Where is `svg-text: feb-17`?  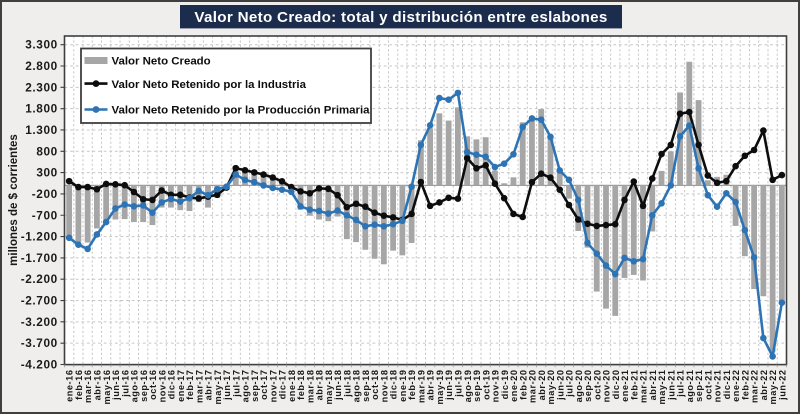 svg-text: feb-17 is located at coordinates (190, 385).